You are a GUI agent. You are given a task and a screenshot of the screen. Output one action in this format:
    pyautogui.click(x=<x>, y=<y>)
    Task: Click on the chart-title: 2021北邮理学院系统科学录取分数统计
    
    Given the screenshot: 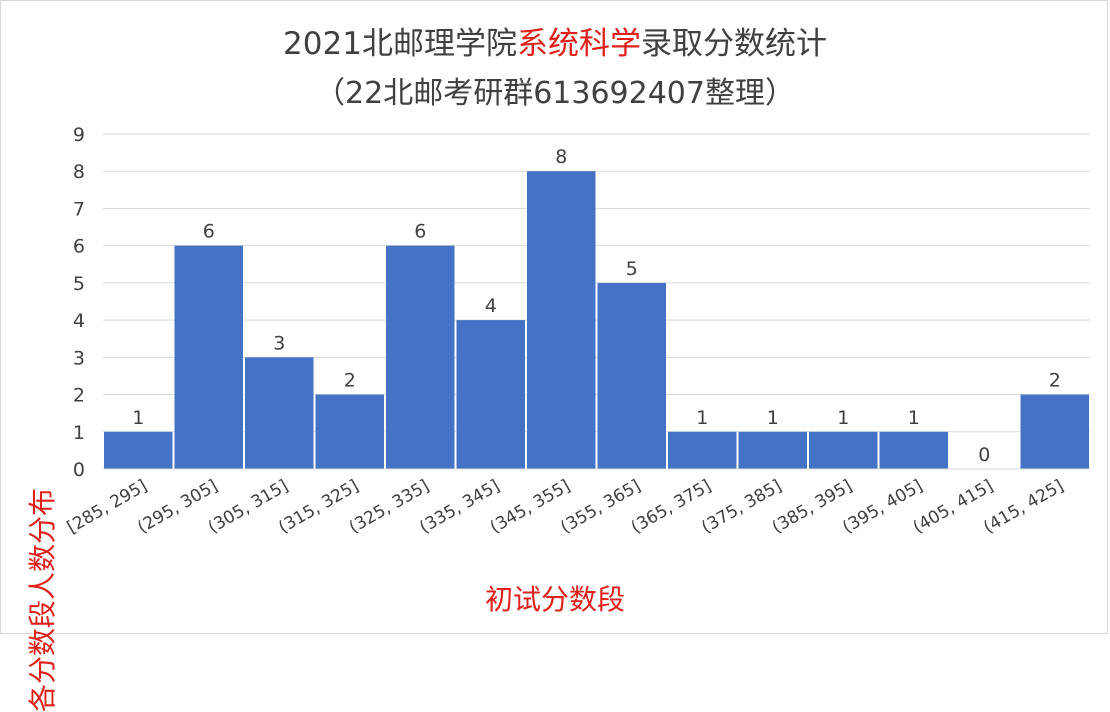 What is the action you would take?
    pyautogui.click(x=555, y=40)
    